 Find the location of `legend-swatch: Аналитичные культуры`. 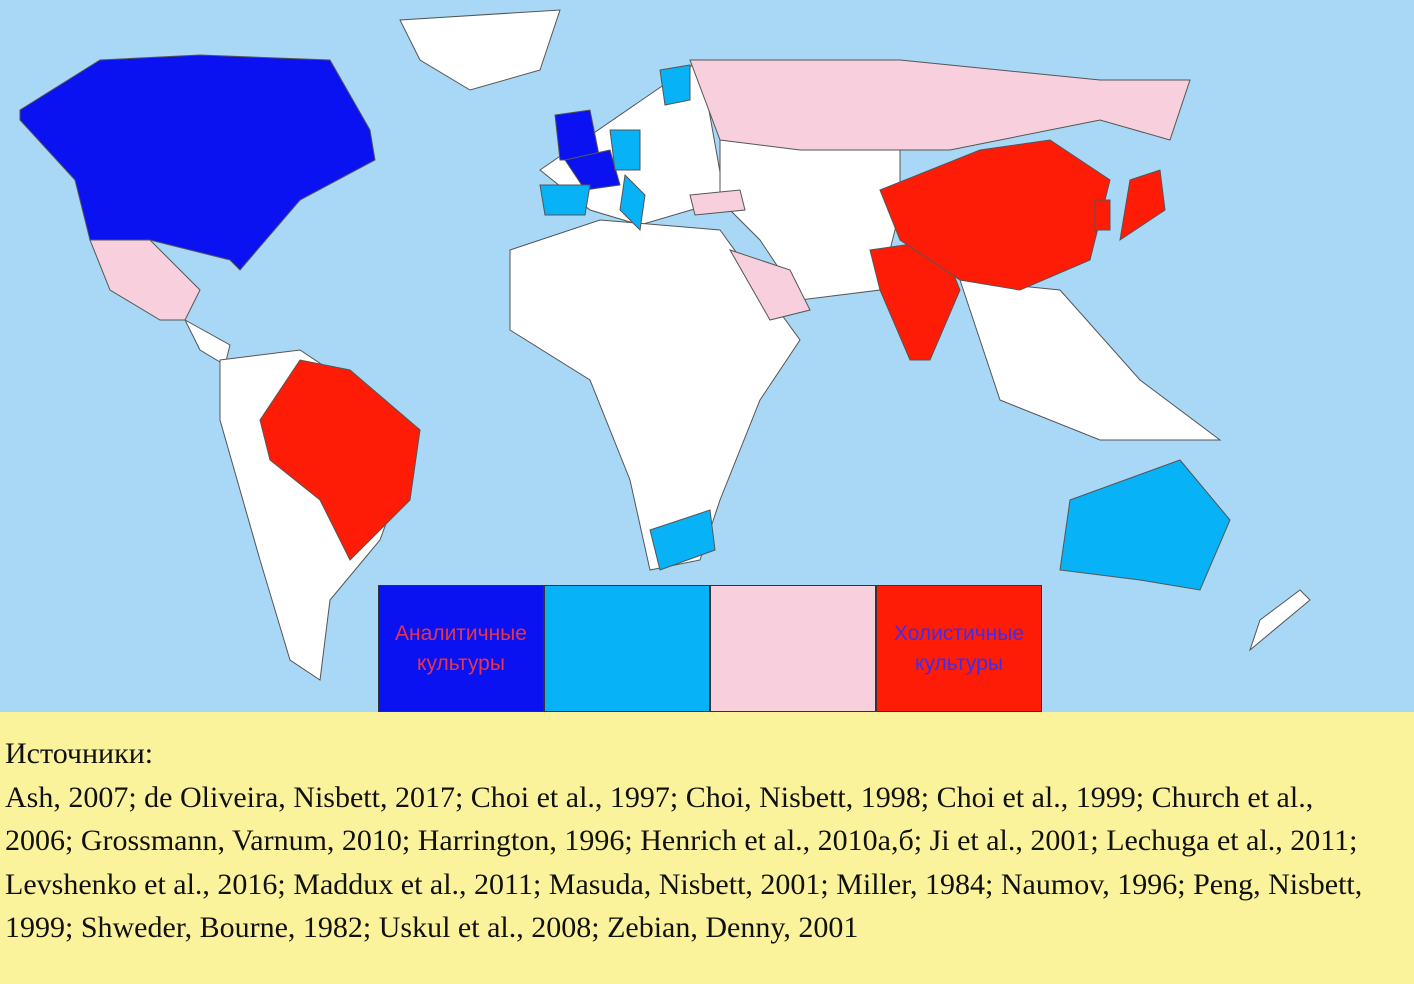

legend-swatch: Аналитичные культуры is located at coordinates (461, 648).